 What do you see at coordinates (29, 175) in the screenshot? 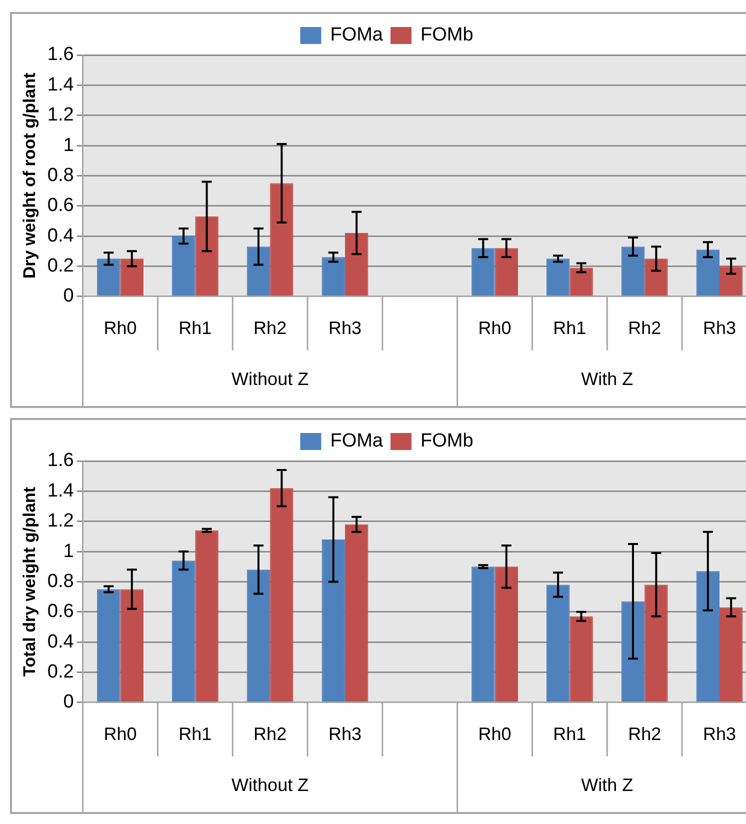
I see `y-axis-title: Dry weight of root g/plant` at bounding box center [29, 175].